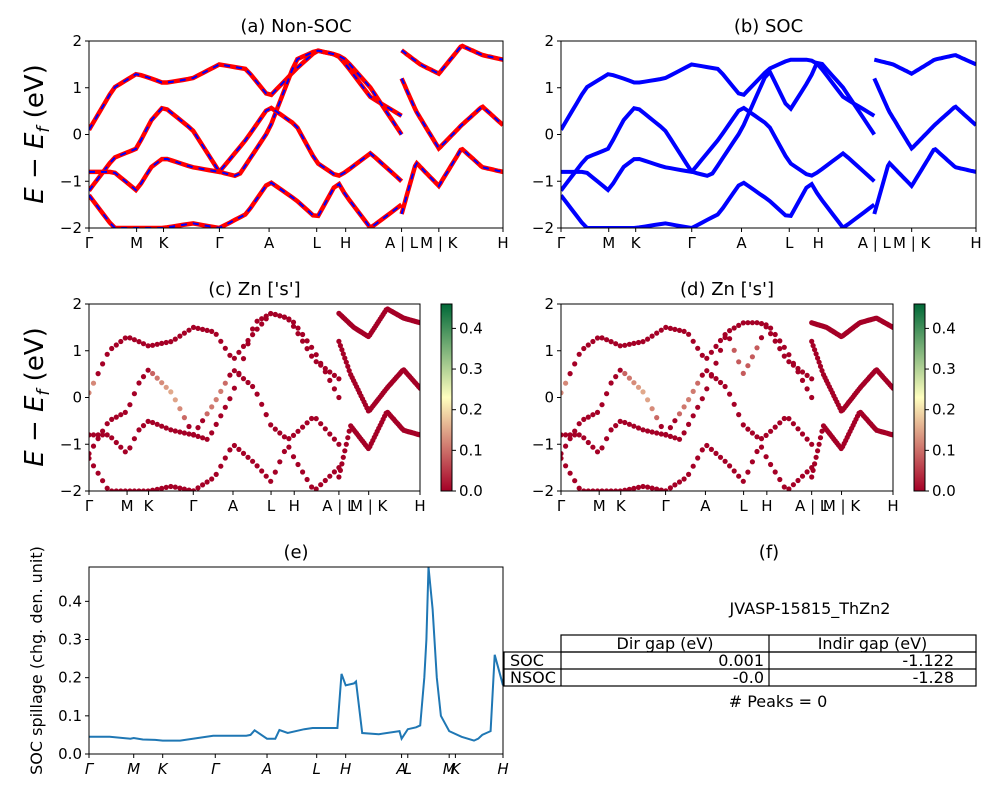 Image resolution: width=1000 pixels, height=800 pixels. I want to click on xtick-label-e: H, so click(345, 769).